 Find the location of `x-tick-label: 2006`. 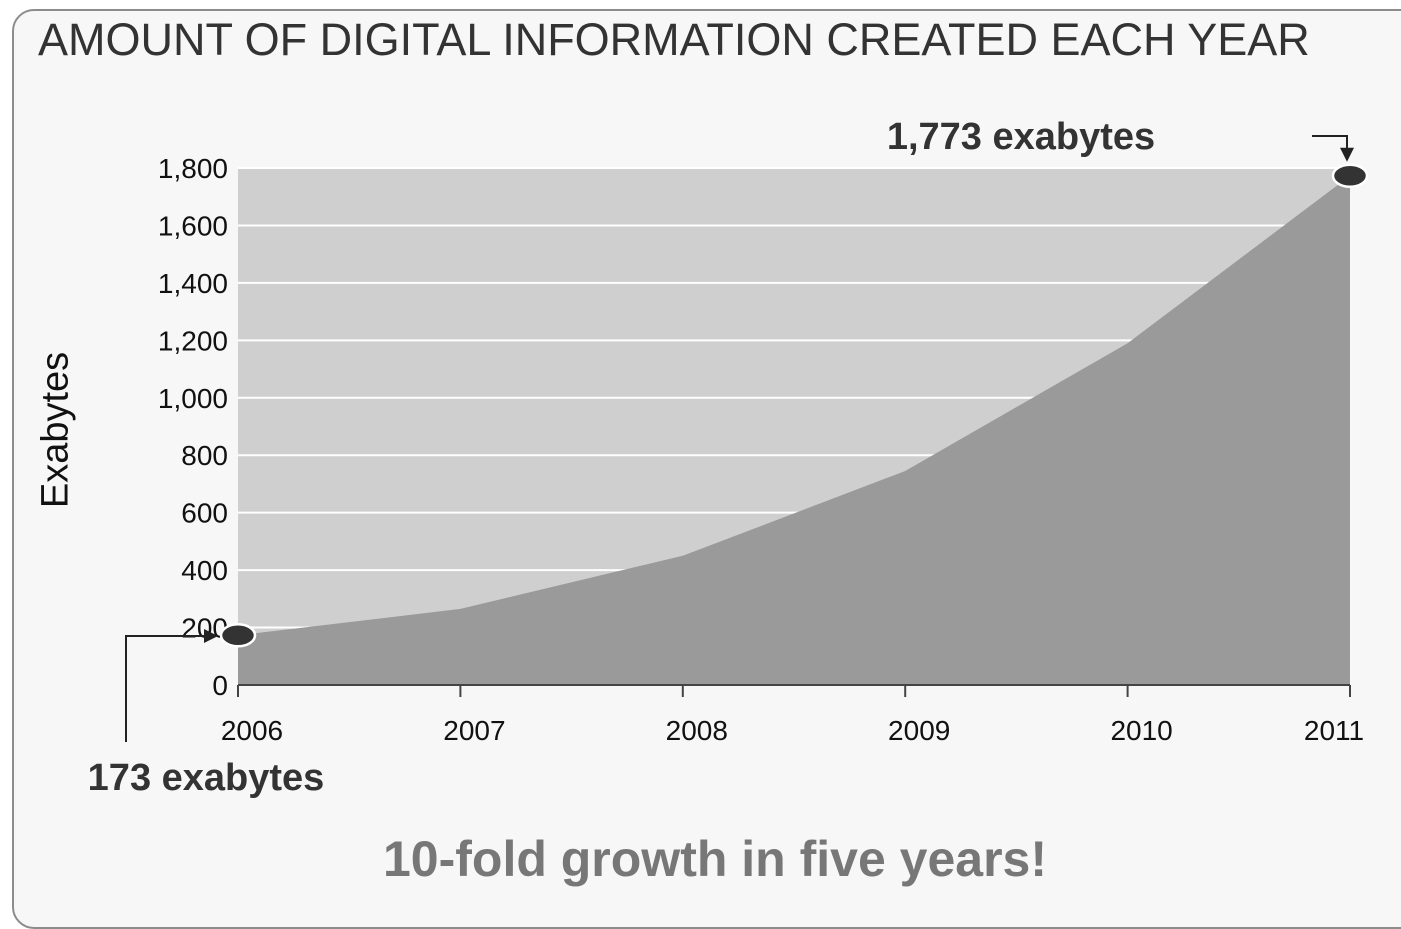

x-tick-label: 2006 is located at coordinates (252, 730).